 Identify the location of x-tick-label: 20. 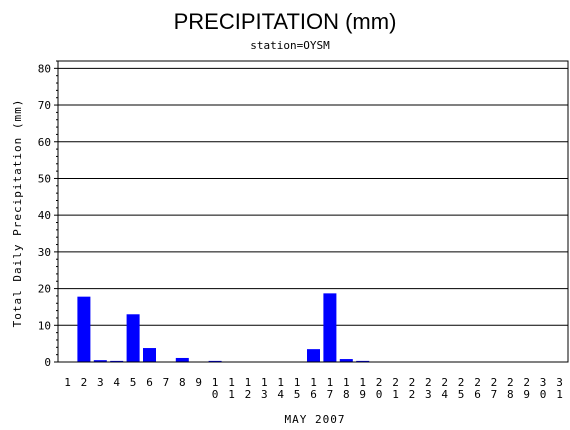
(379, 388).